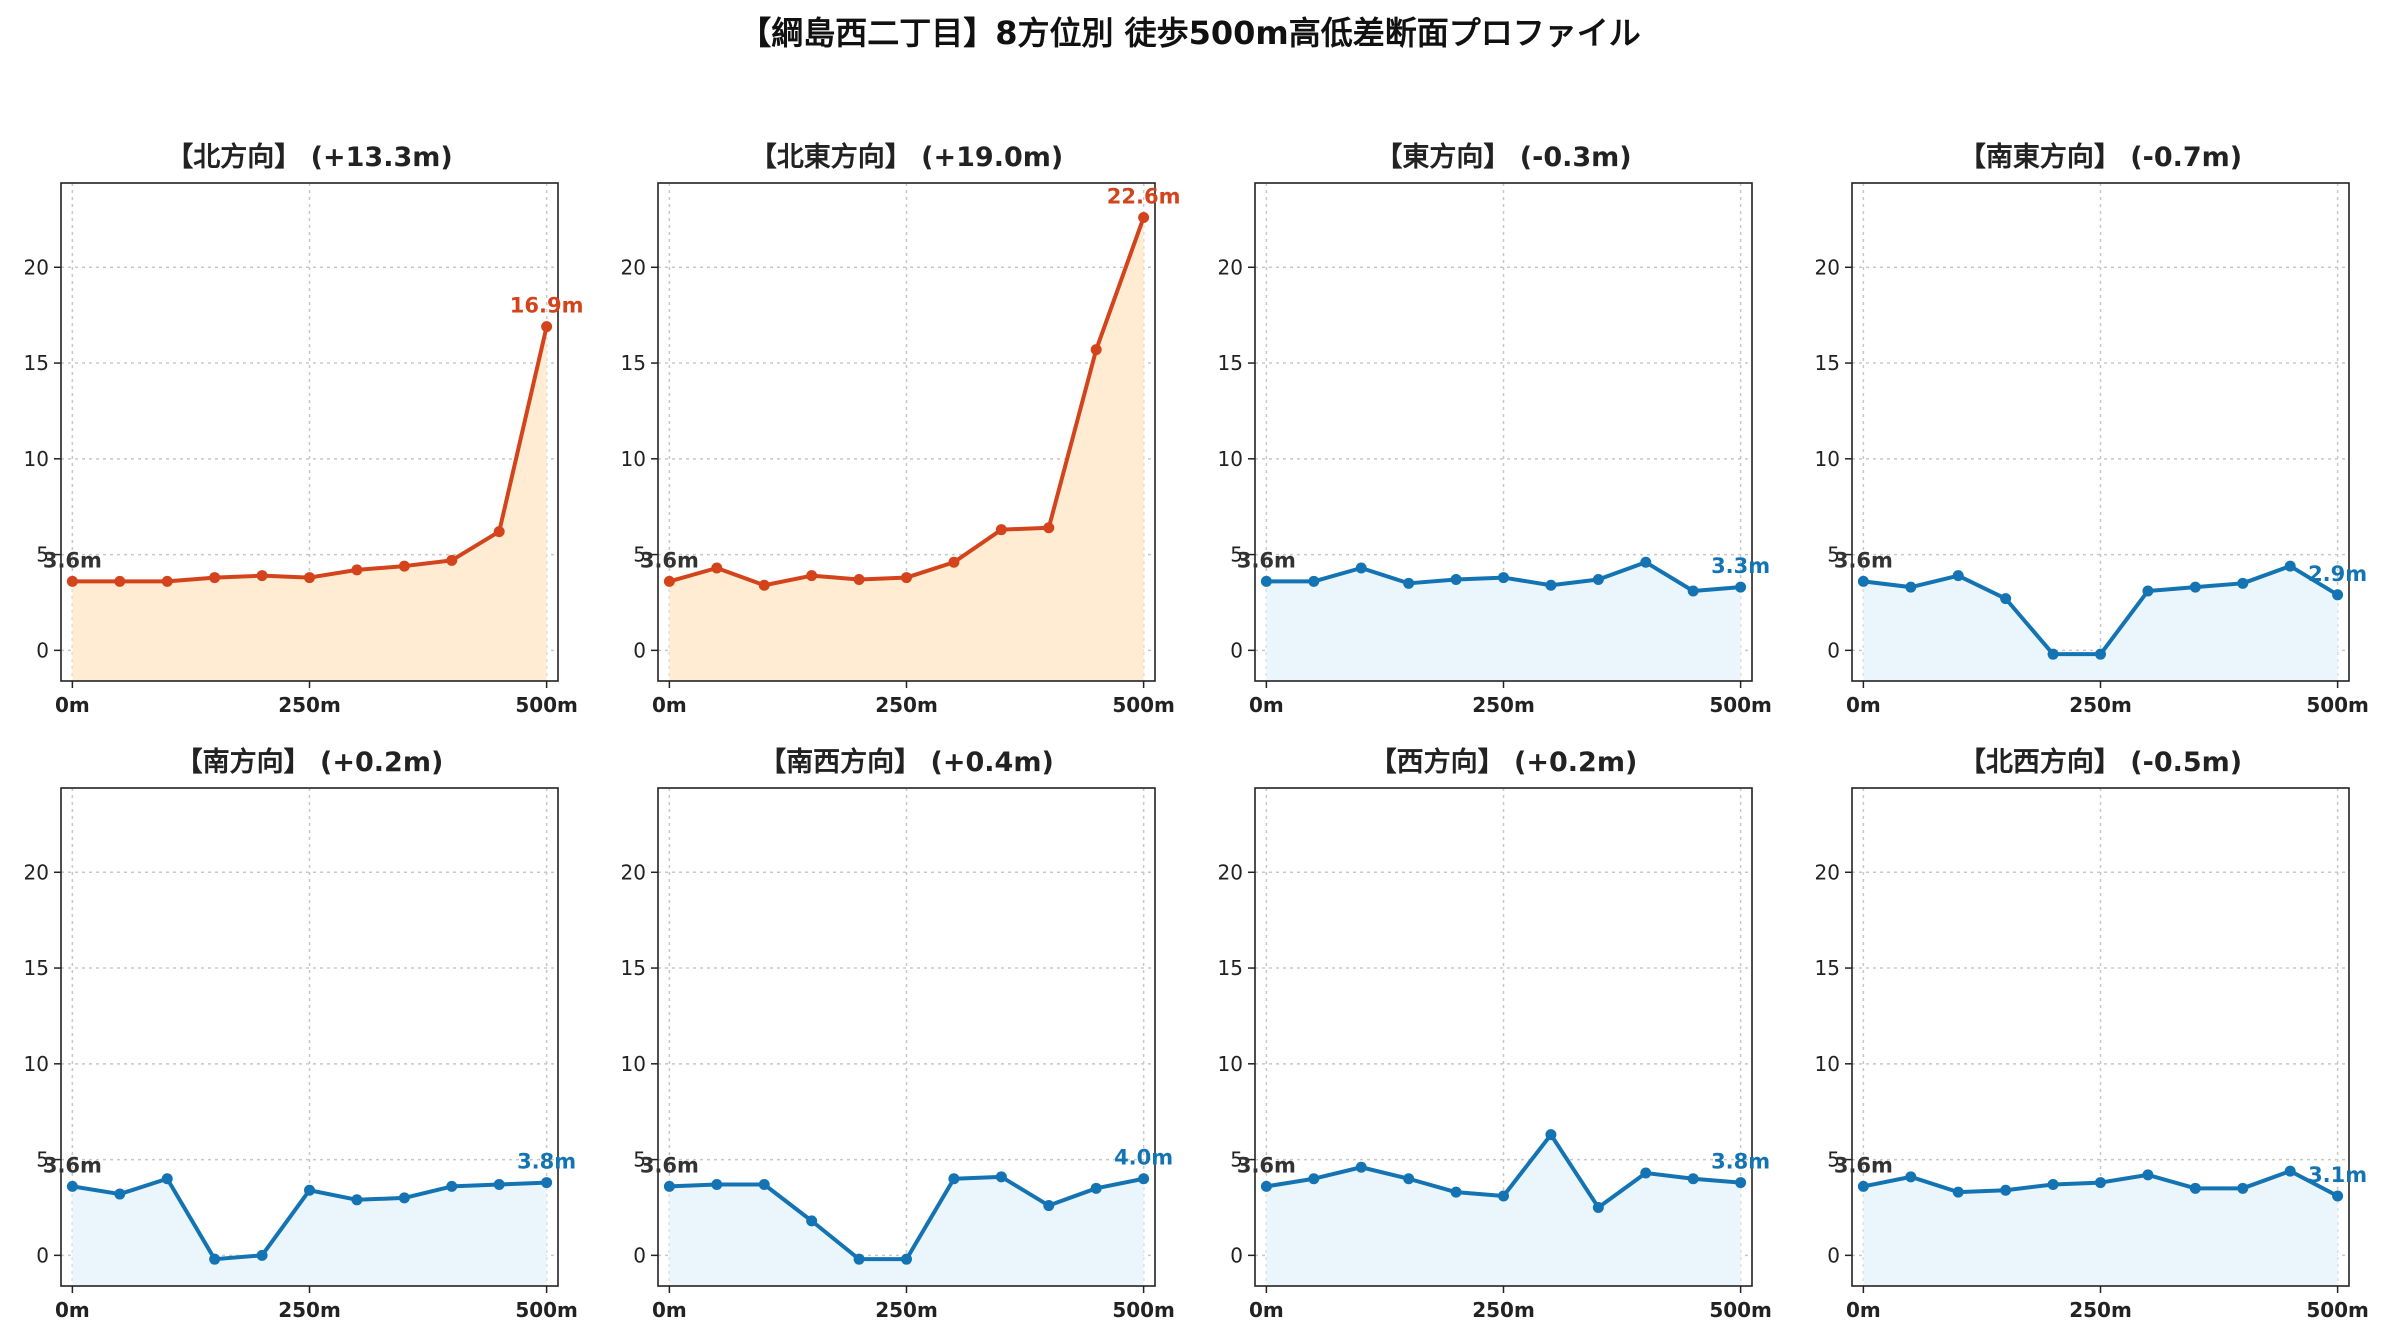 This screenshot has height=1340, width=2381. I want to click on panel-5: 【南西方向】 (+0.4m) 0 5 10 15 20 0m 250m 500m 3.6m 4.0m, so click(898, 1034).